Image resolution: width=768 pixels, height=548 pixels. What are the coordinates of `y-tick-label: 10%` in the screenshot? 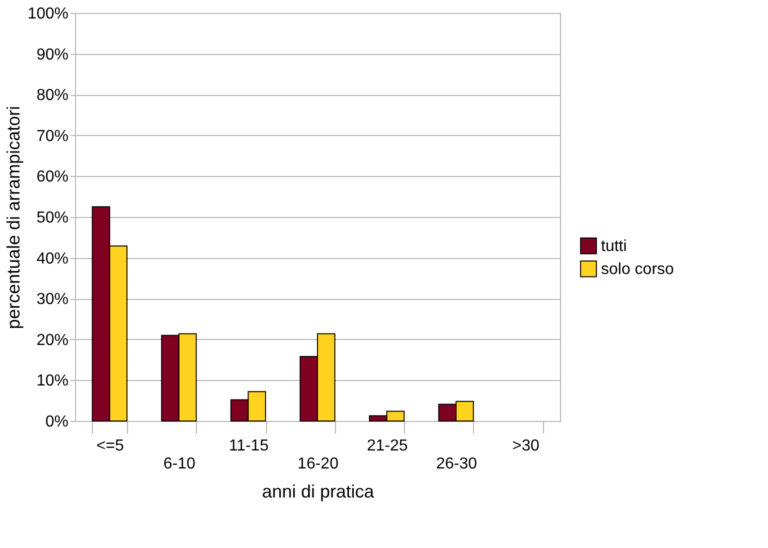 It's located at (52, 381).